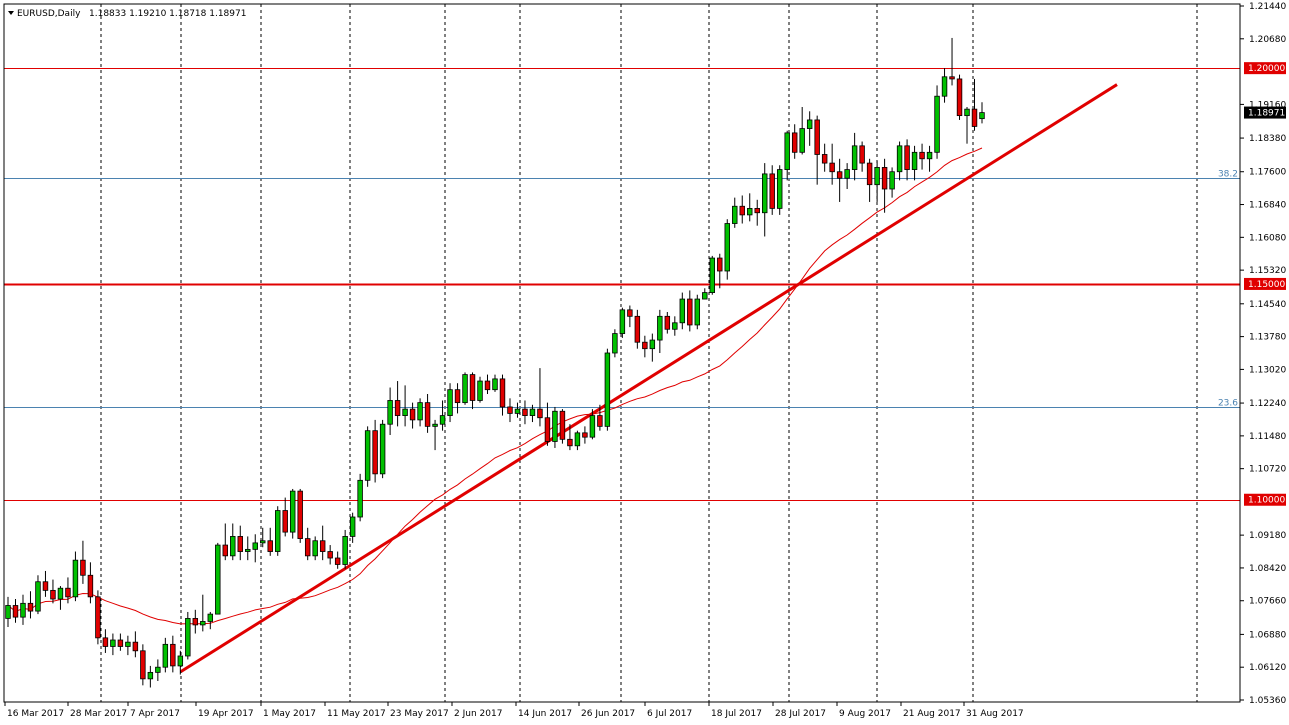 The image size is (1289, 725). Describe the element at coordinates (995, 714) in the screenshot. I see `x-tick-label: 31 Aug 2017` at that location.